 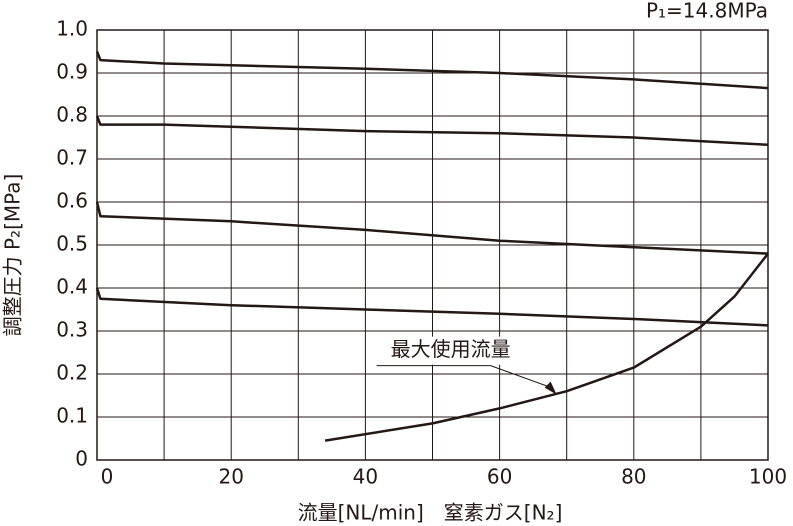 I want to click on y-tick-label: 0.3, so click(x=72, y=330).